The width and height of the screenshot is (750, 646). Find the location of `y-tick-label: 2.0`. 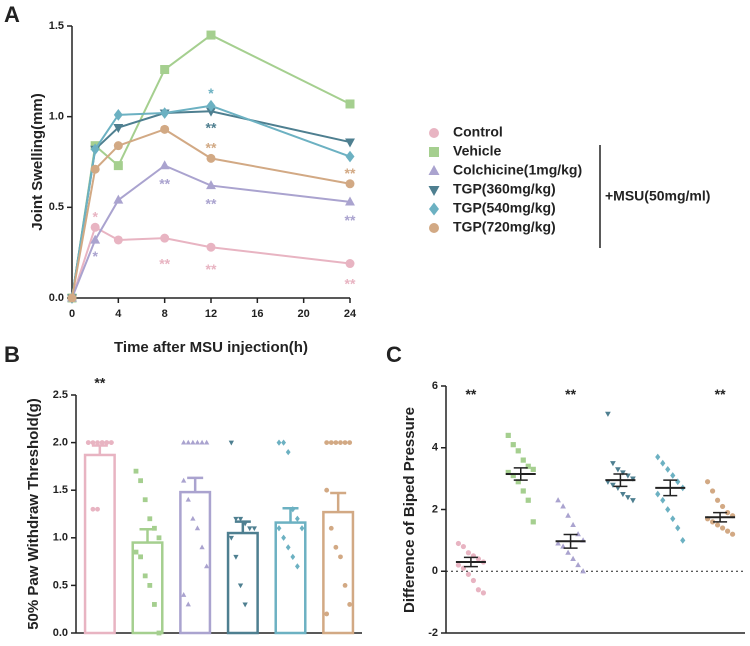

y-tick-label: 2.0 is located at coordinates (60, 443).